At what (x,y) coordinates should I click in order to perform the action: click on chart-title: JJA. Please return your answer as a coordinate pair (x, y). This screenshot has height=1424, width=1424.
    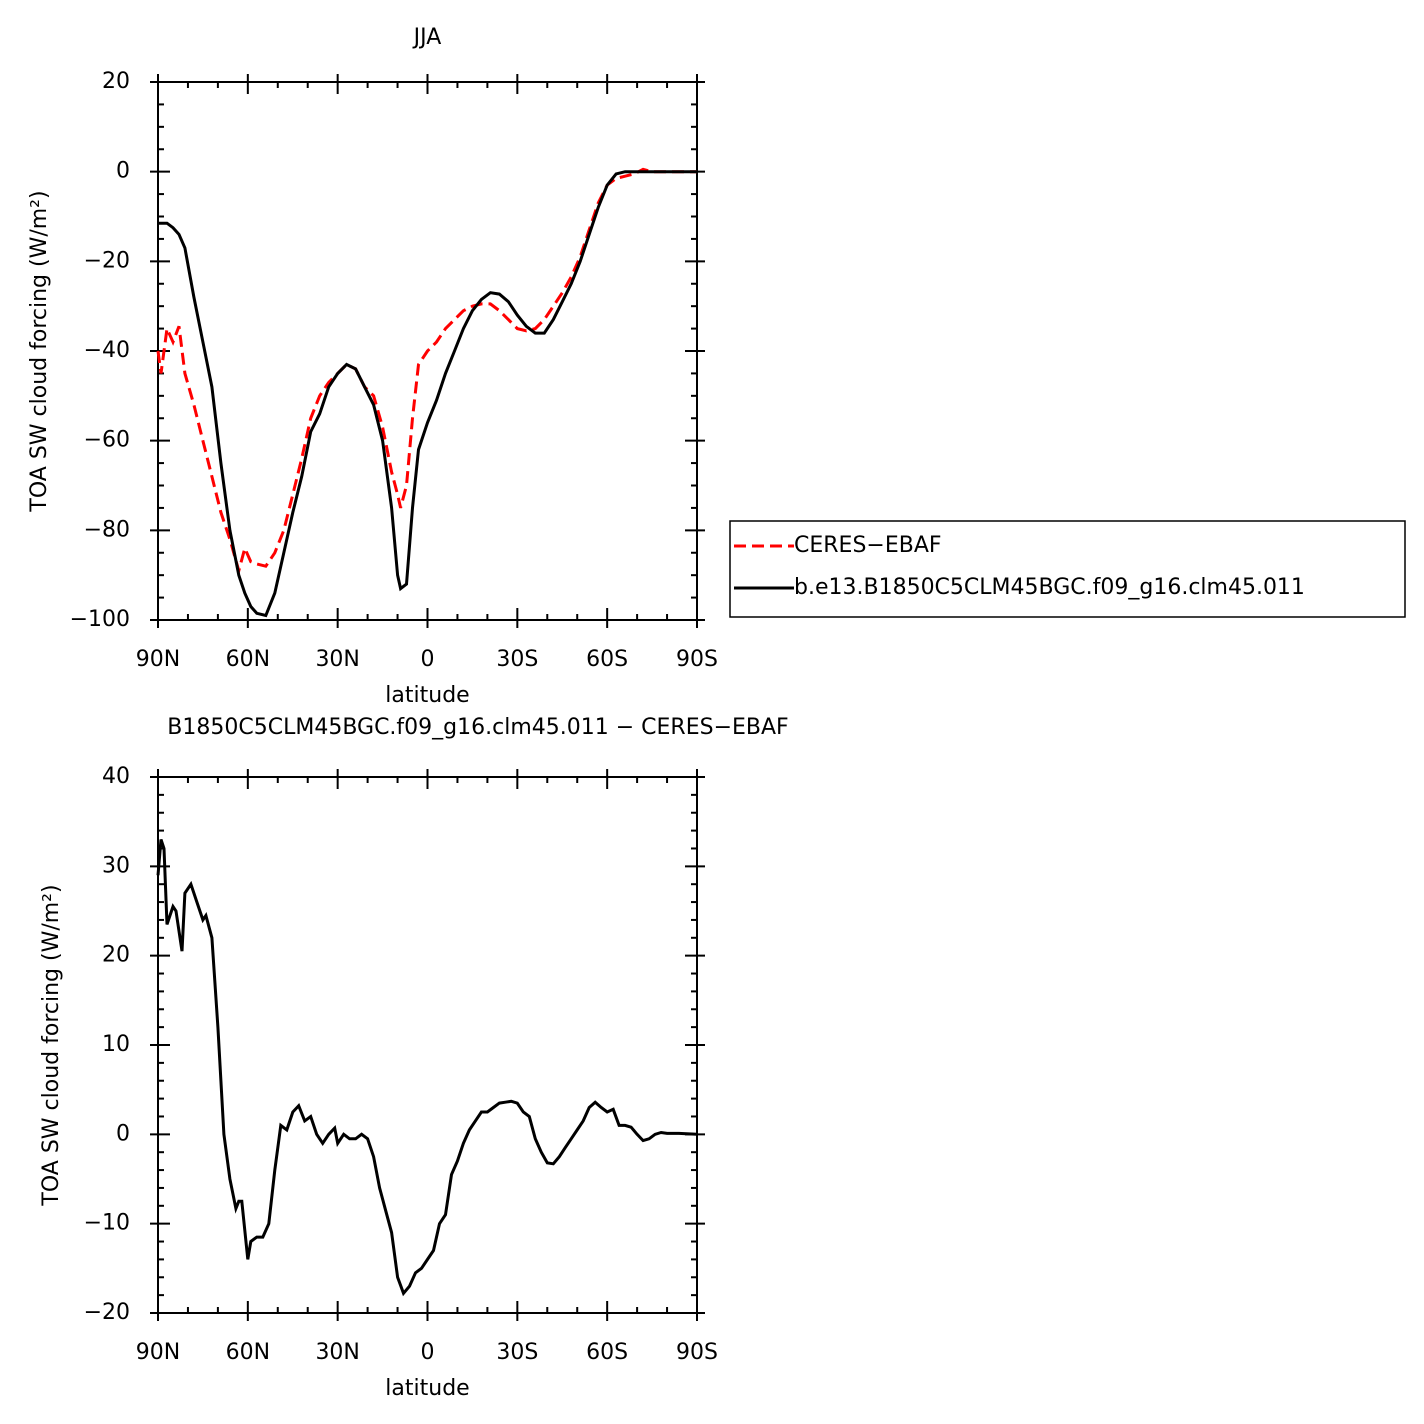
    Looking at the image, I should click on (427, 37).